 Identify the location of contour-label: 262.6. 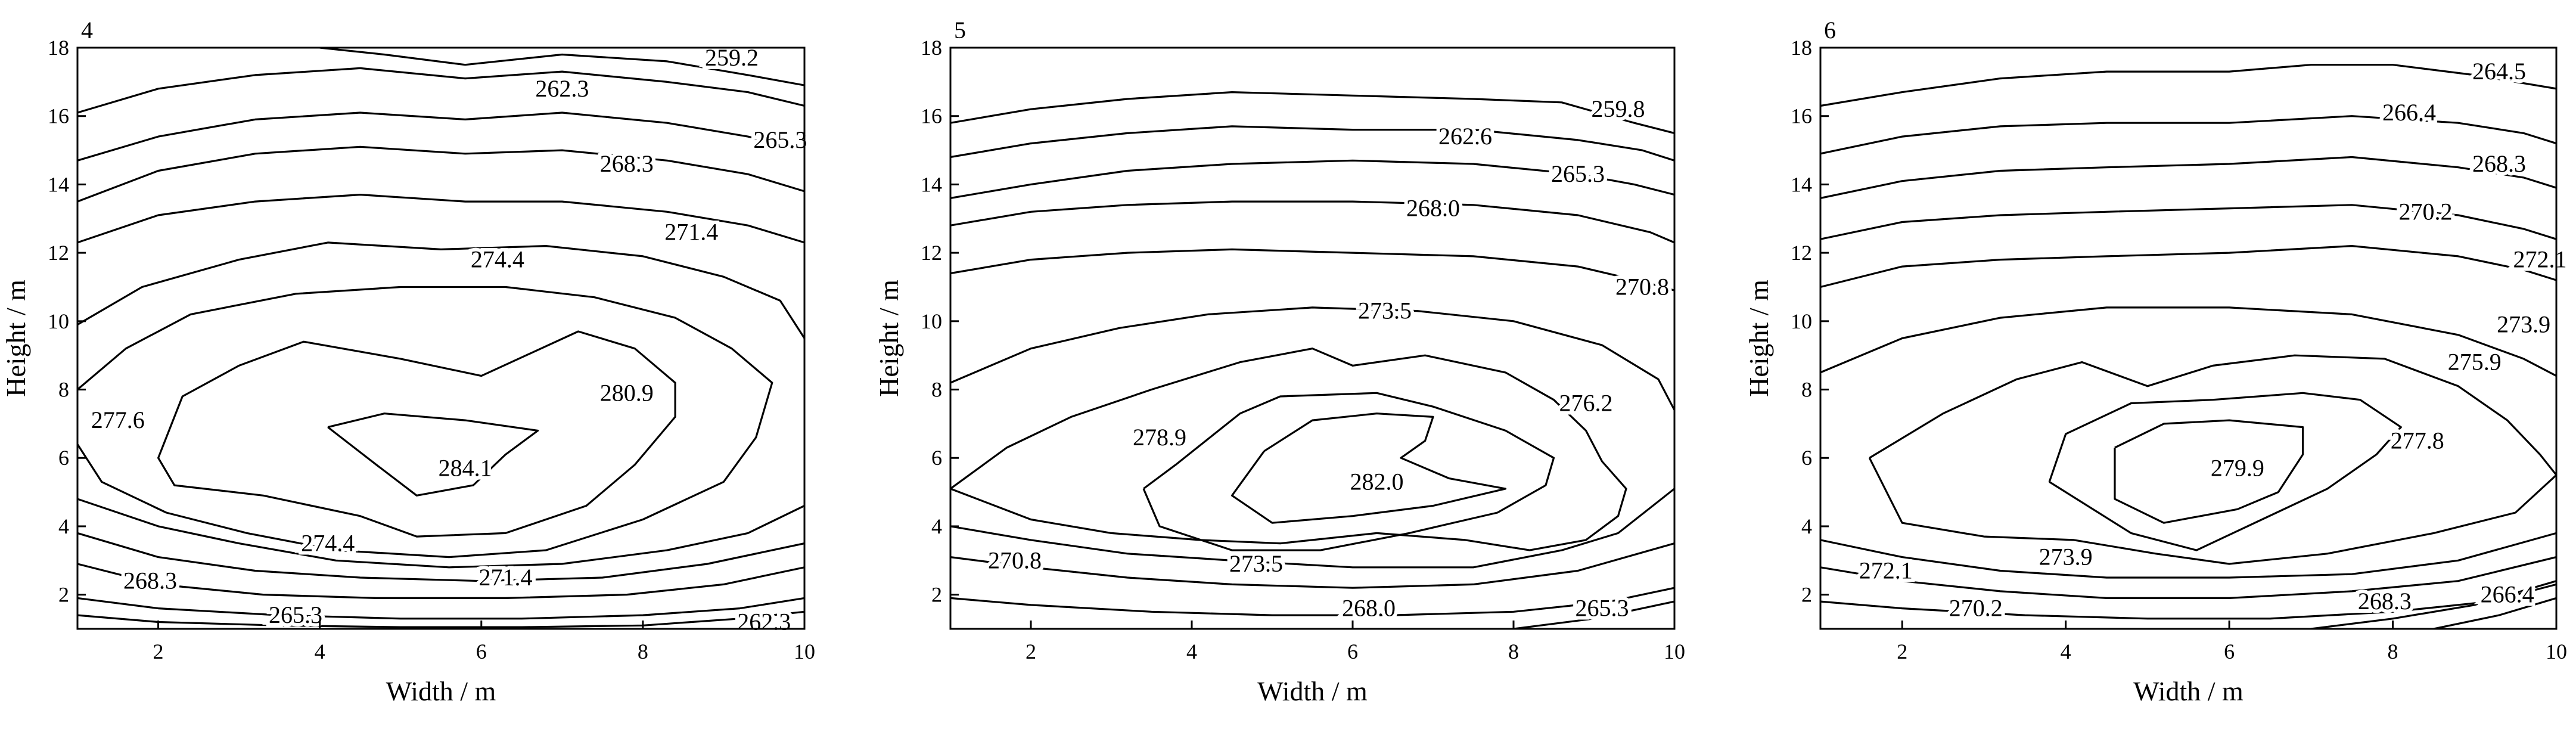
(1465, 136).